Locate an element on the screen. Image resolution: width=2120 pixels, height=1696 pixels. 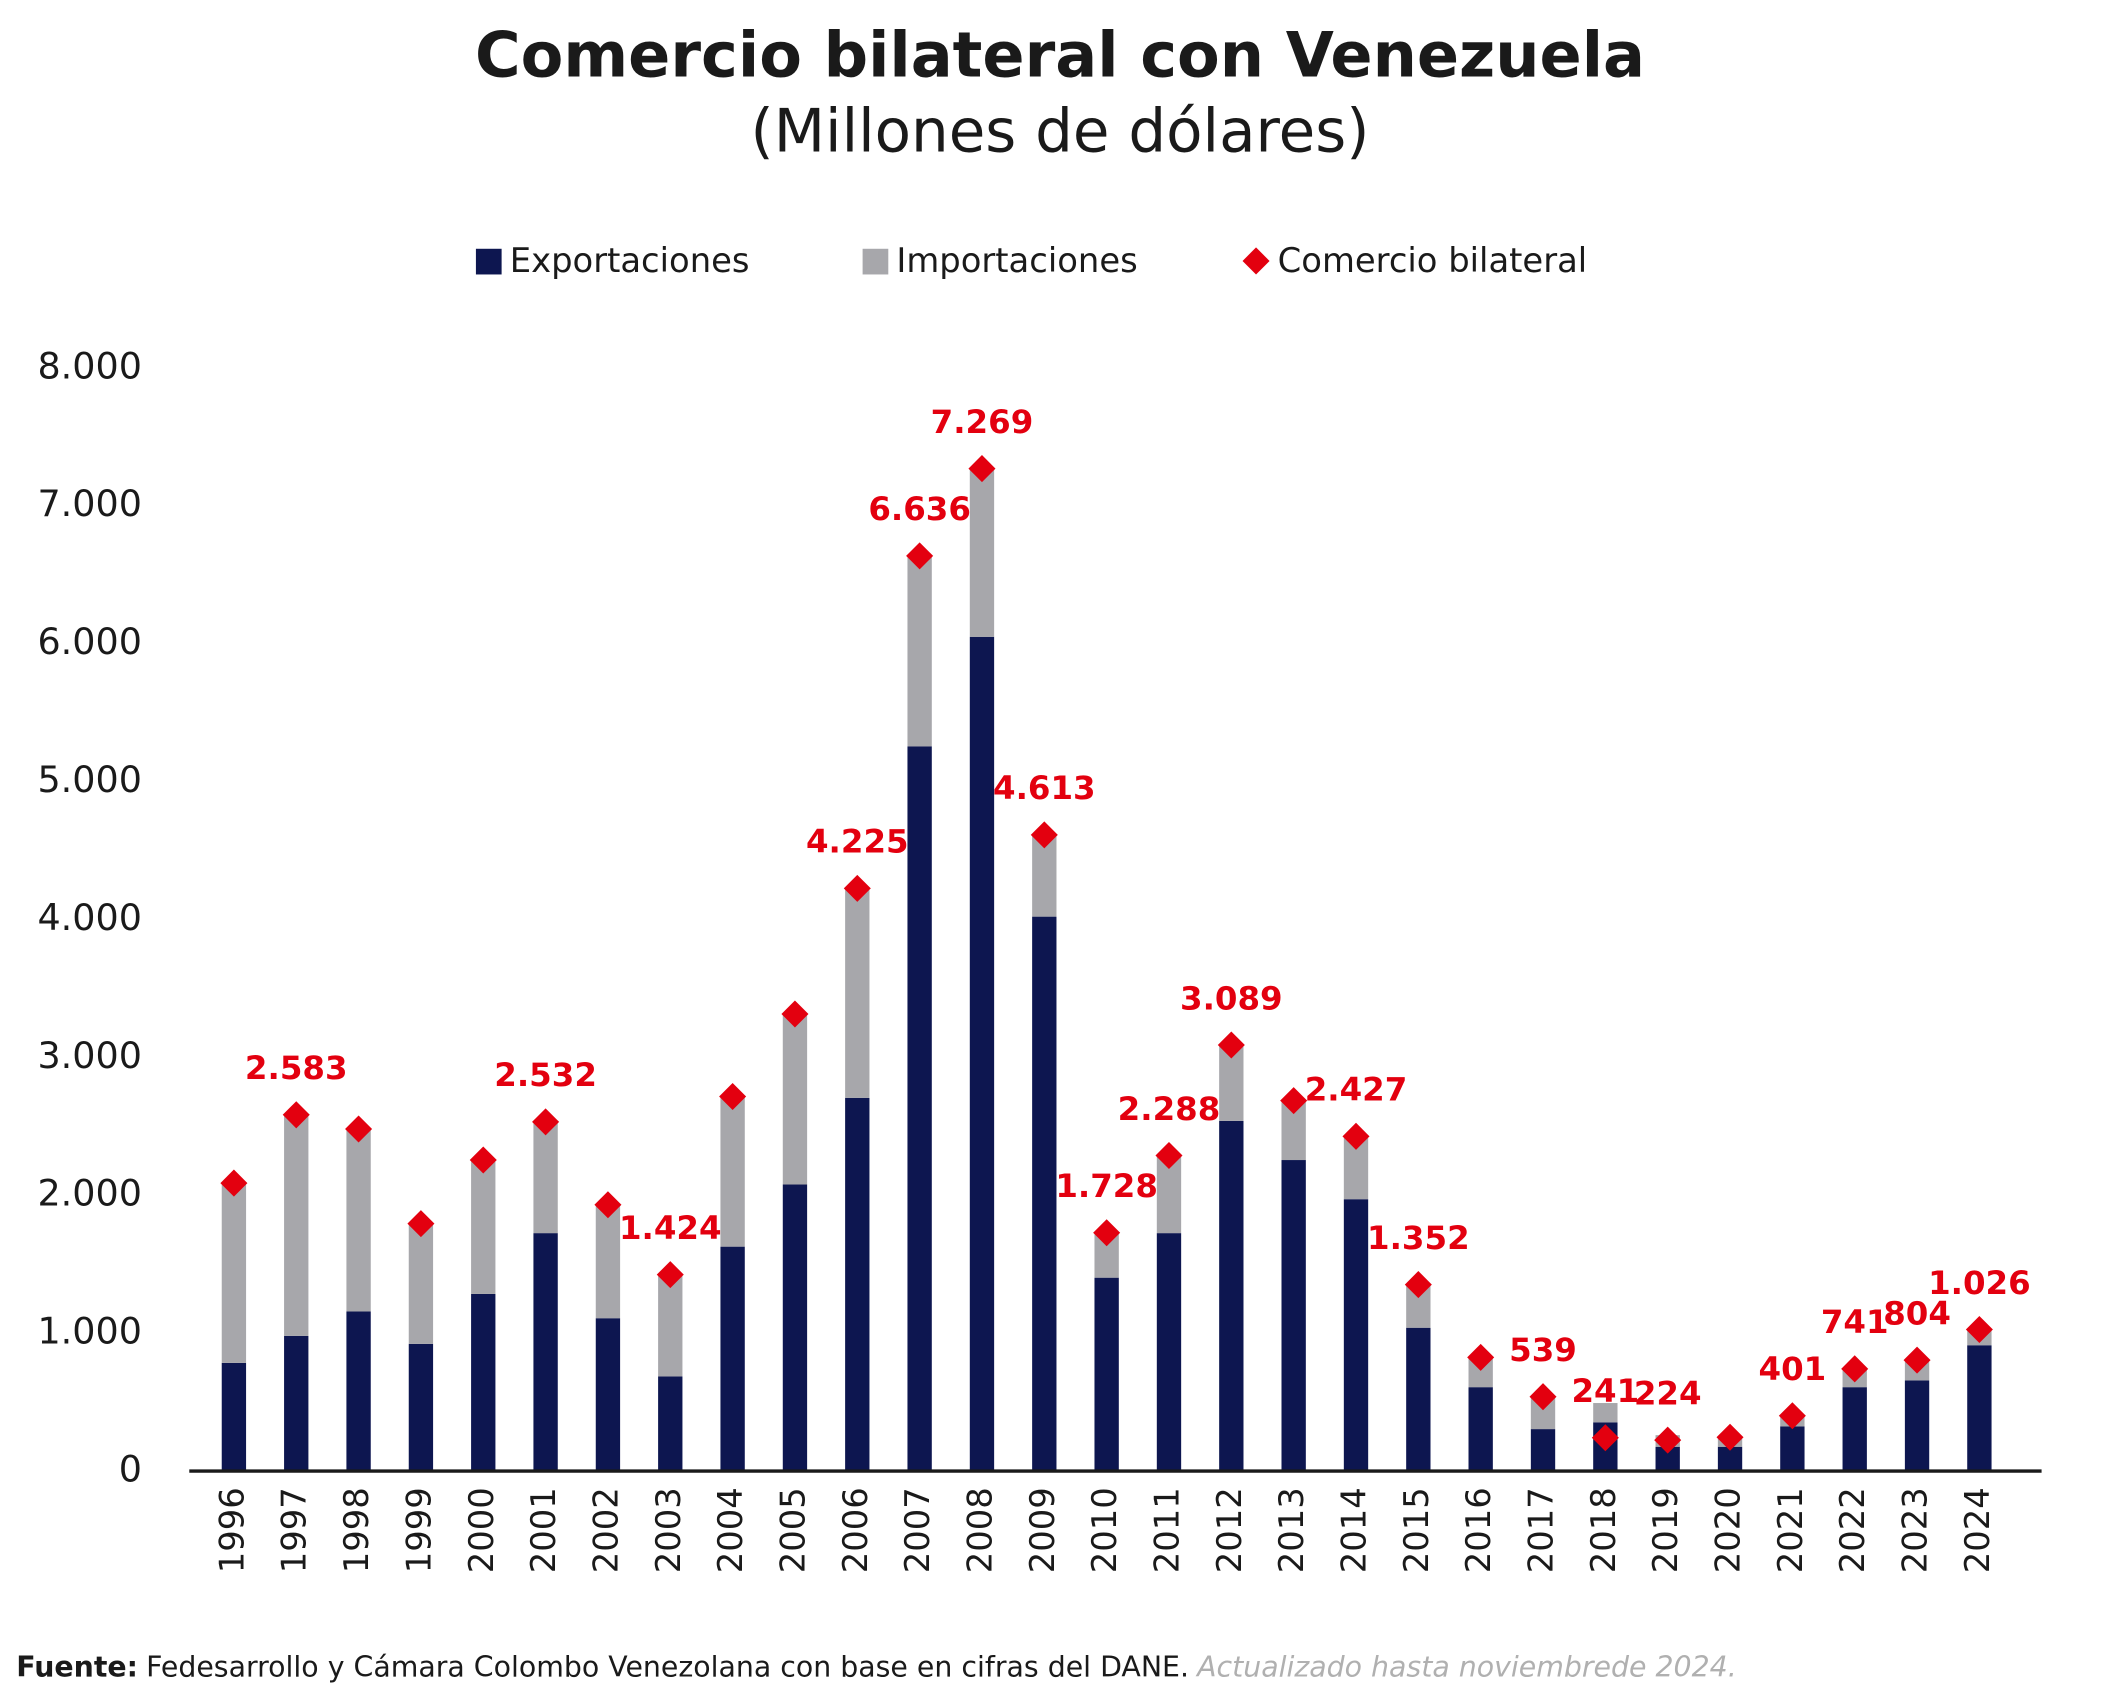
x-tick-label: 2007 is located at coordinates (917, 1530).